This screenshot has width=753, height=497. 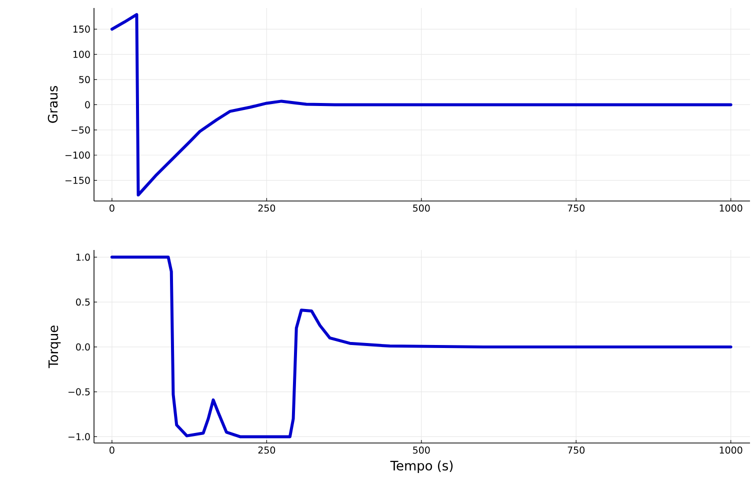 I want to click on y-tick-label: 50, so click(x=84, y=80).